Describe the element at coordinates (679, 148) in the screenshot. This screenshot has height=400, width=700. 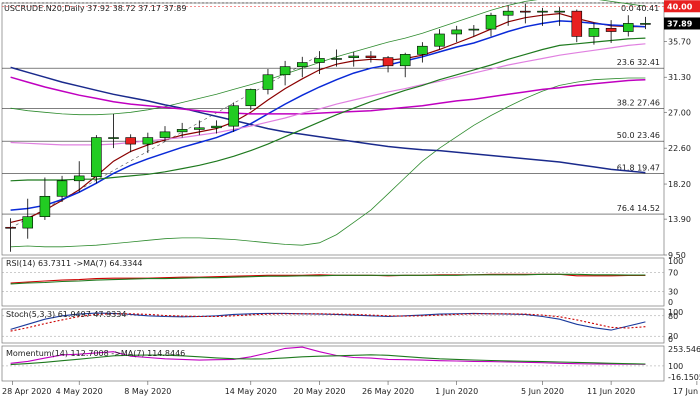
I see `y-tick-label: 22.60` at that location.